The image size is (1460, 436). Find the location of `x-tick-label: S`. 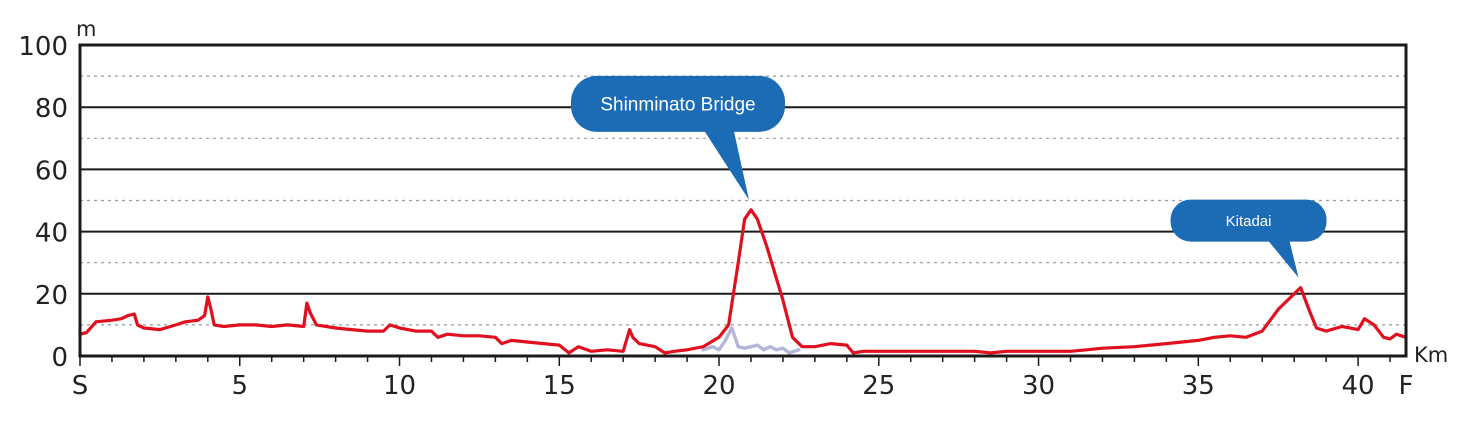

x-tick-label: S is located at coordinates (80, 386).